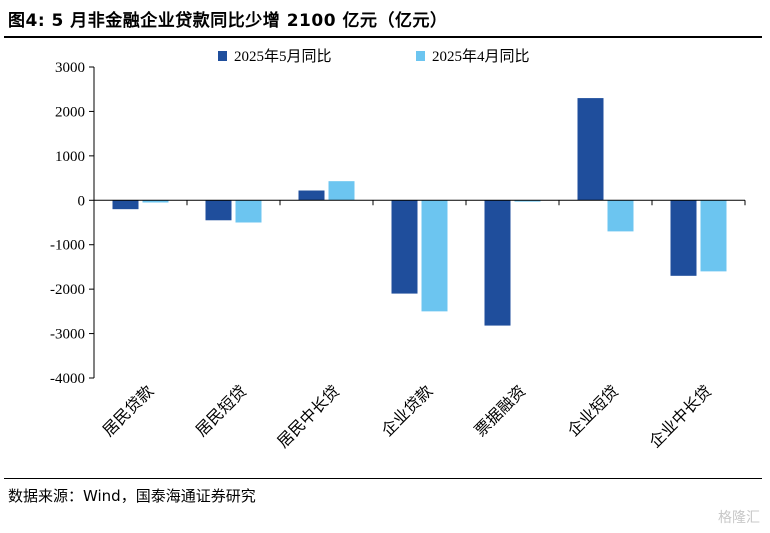 This screenshot has height=533, width=770. I want to click on legend-label-2: 2025年4月同比, so click(481, 56).